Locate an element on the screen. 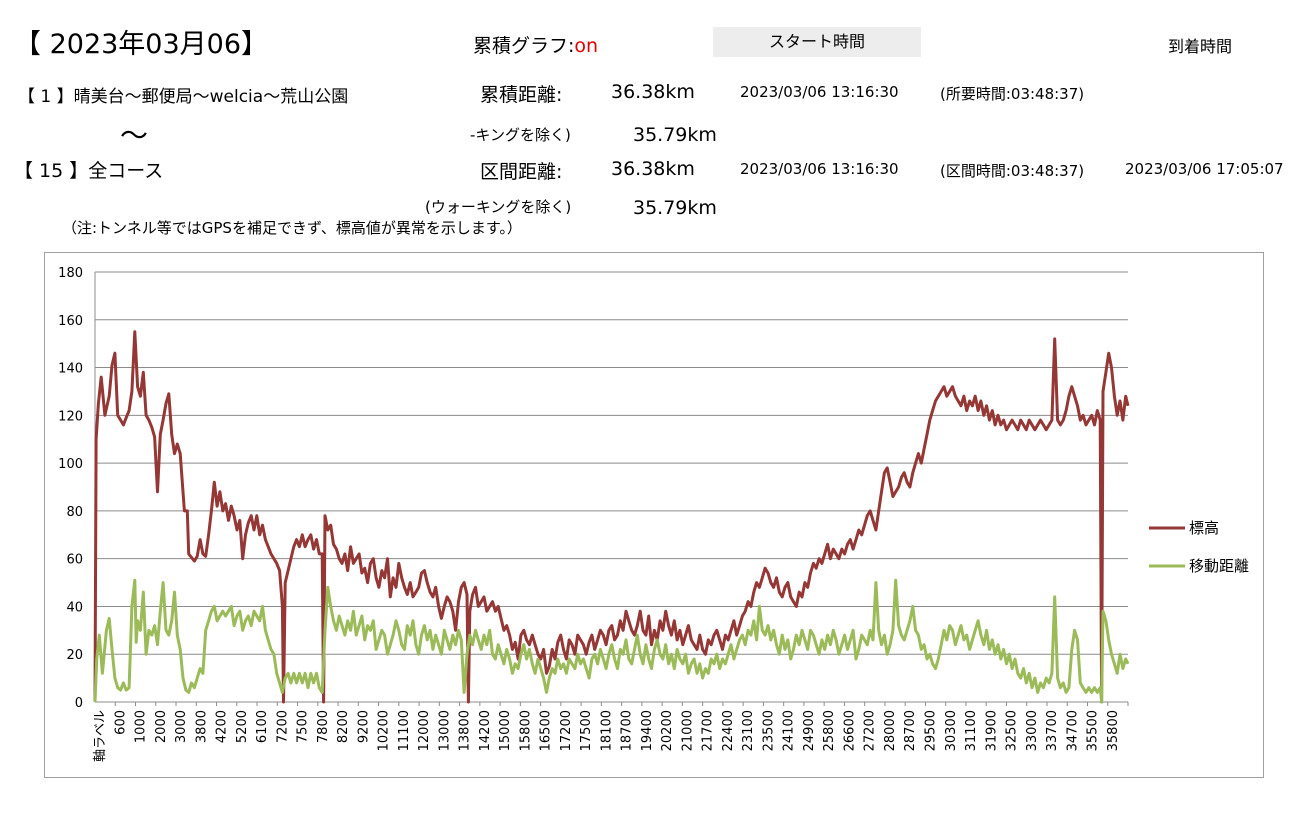  y-tick-label: 160 is located at coordinates (70, 321).